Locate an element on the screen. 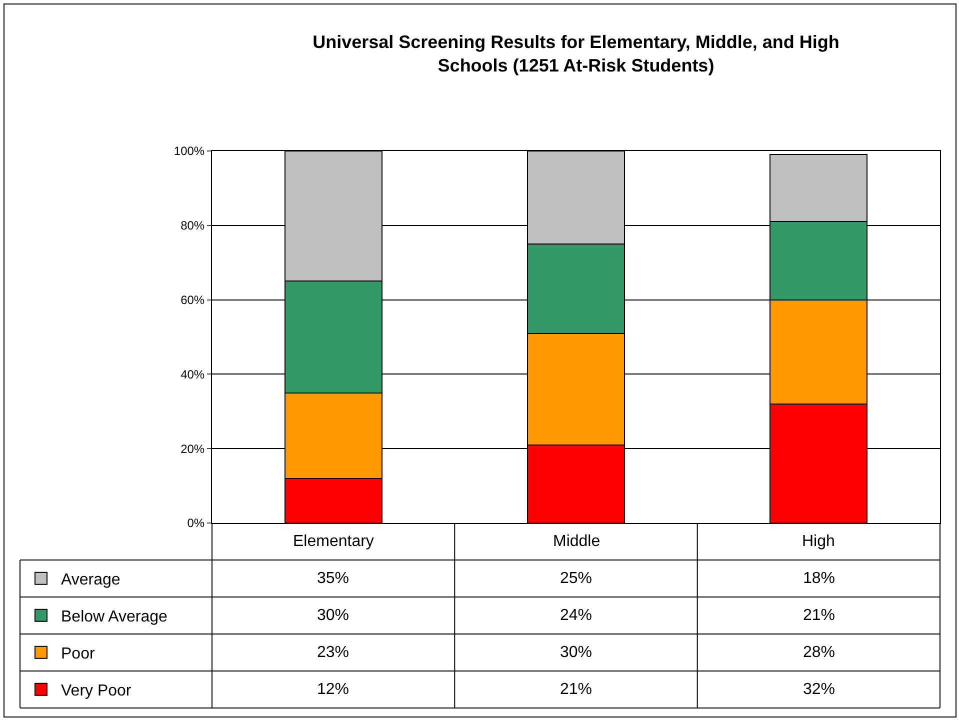  data-label: 23% is located at coordinates (333, 652).